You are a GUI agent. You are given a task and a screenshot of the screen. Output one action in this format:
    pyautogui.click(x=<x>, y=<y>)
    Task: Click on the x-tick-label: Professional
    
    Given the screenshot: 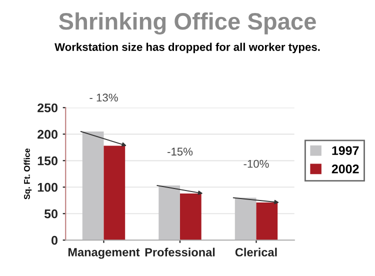 What is the action you would take?
    pyautogui.click(x=180, y=252)
    